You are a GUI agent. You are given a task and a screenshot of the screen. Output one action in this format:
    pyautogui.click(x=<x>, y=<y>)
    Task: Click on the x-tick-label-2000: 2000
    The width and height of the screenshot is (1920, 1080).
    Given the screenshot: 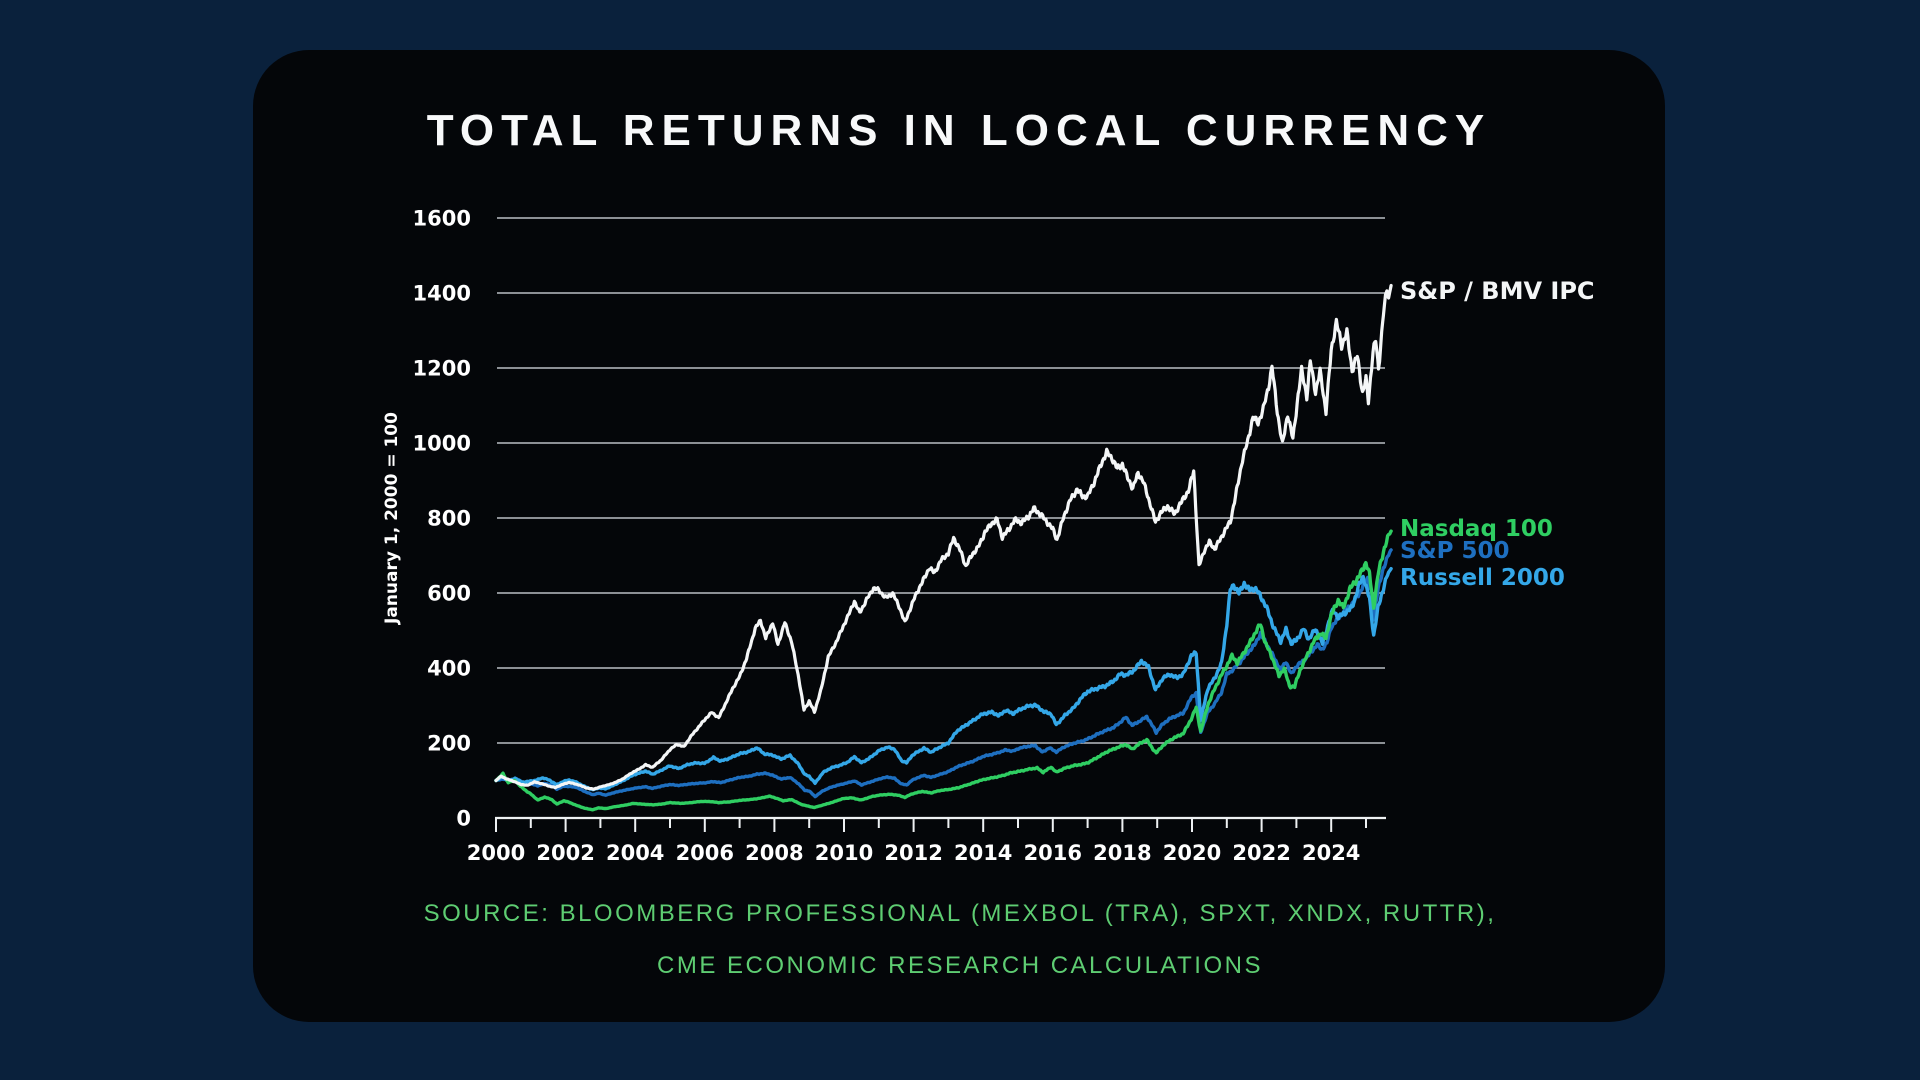 What is the action you would take?
    pyautogui.click(x=496, y=853)
    